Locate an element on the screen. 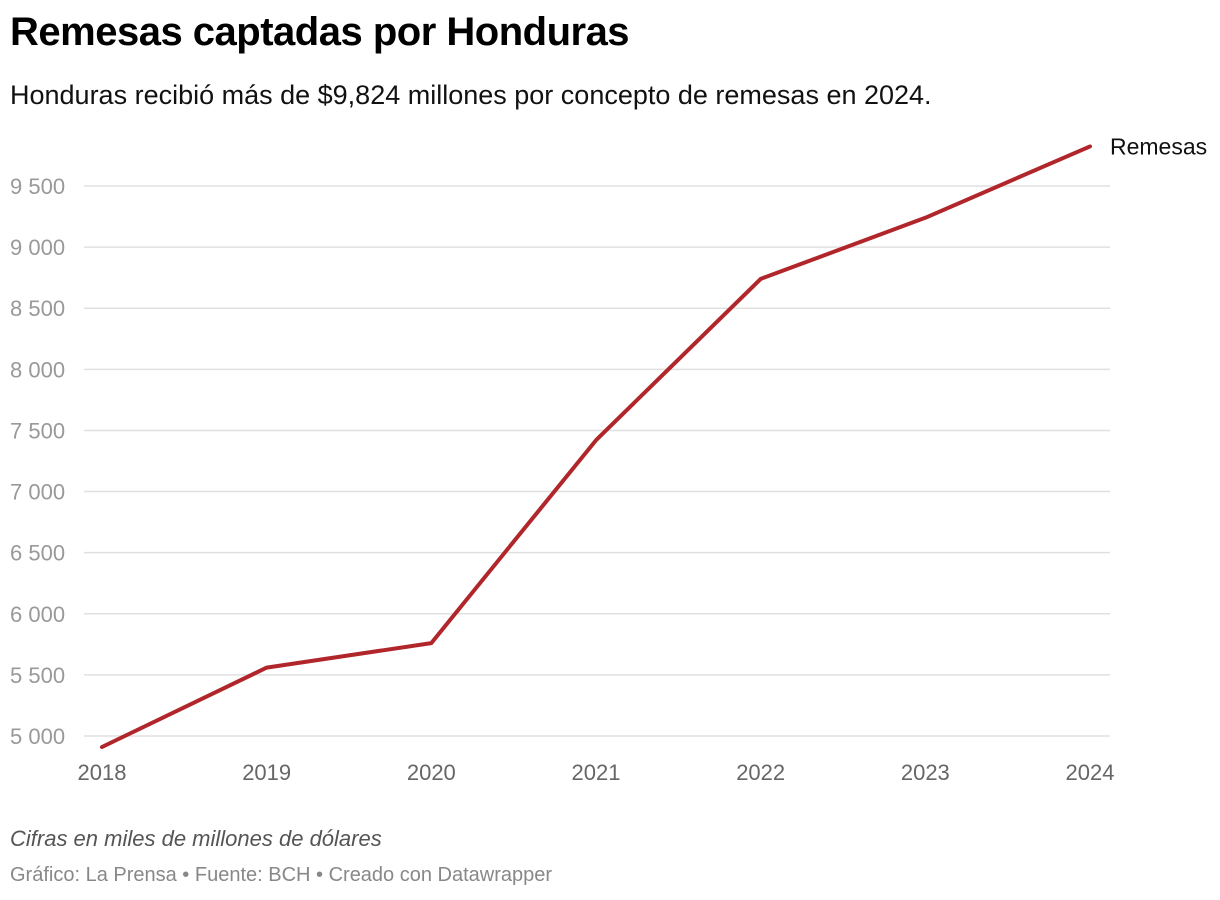 This screenshot has width=1220, height=900. x-tick-label: 2022 is located at coordinates (760, 772).